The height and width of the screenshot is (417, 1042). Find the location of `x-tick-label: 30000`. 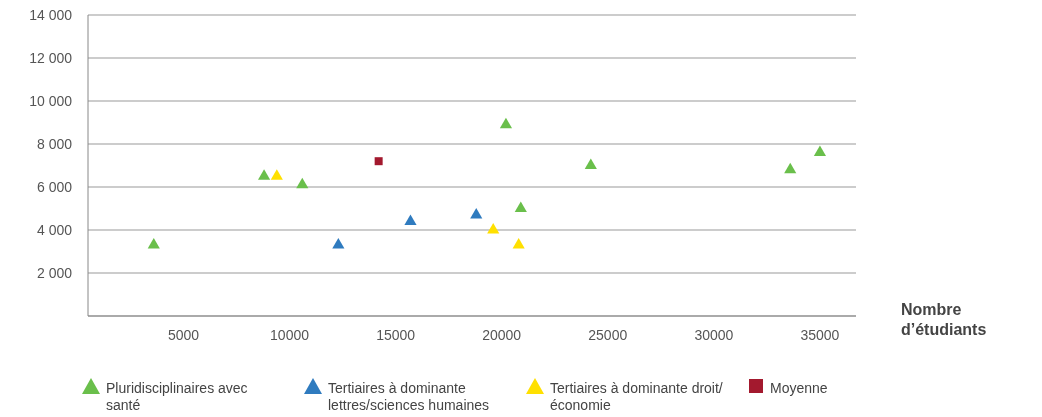

x-tick-label: 30000 is located at coordinates (714, 334).